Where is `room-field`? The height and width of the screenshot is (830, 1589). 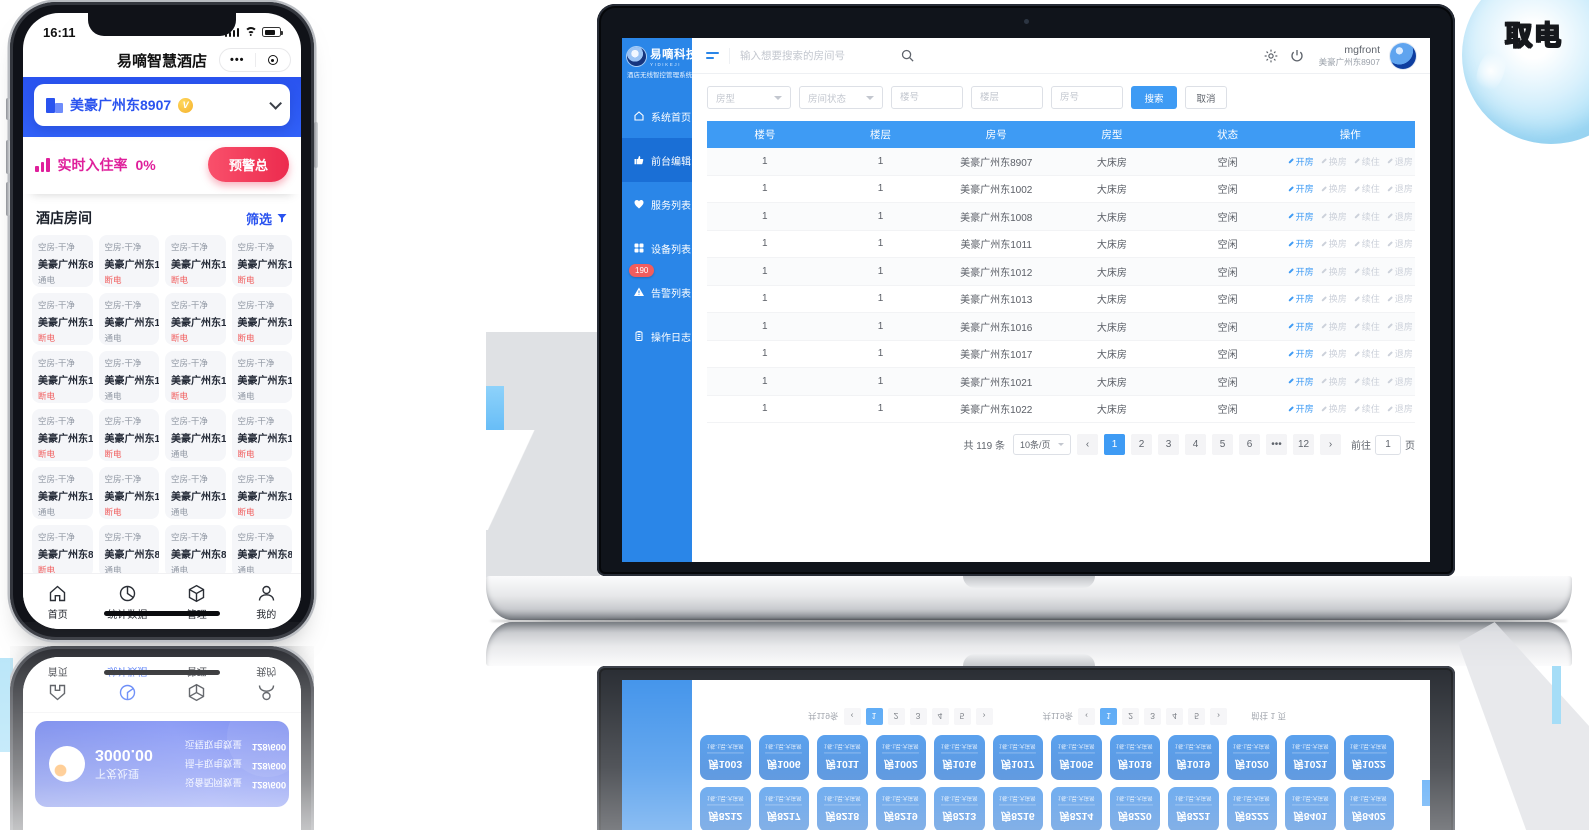 room-field is located at coordinates (1087, 97).